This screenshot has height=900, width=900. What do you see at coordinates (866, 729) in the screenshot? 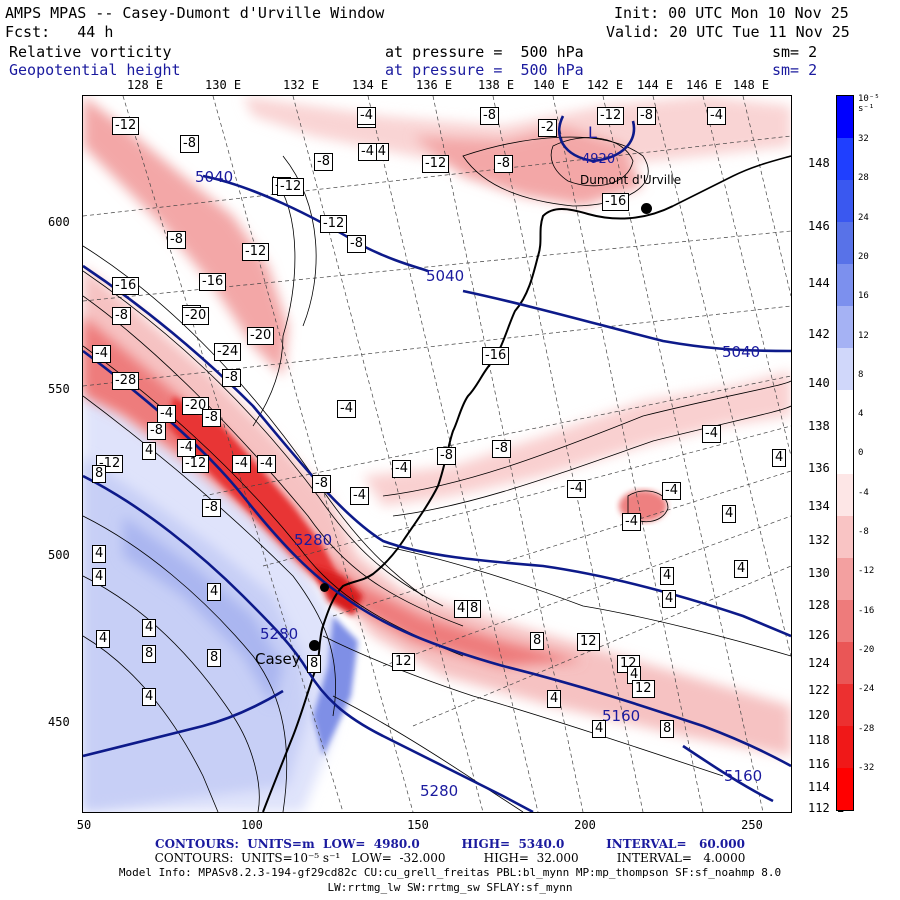
I see `colorbar-label: -28` at bounding box center [866, 729].